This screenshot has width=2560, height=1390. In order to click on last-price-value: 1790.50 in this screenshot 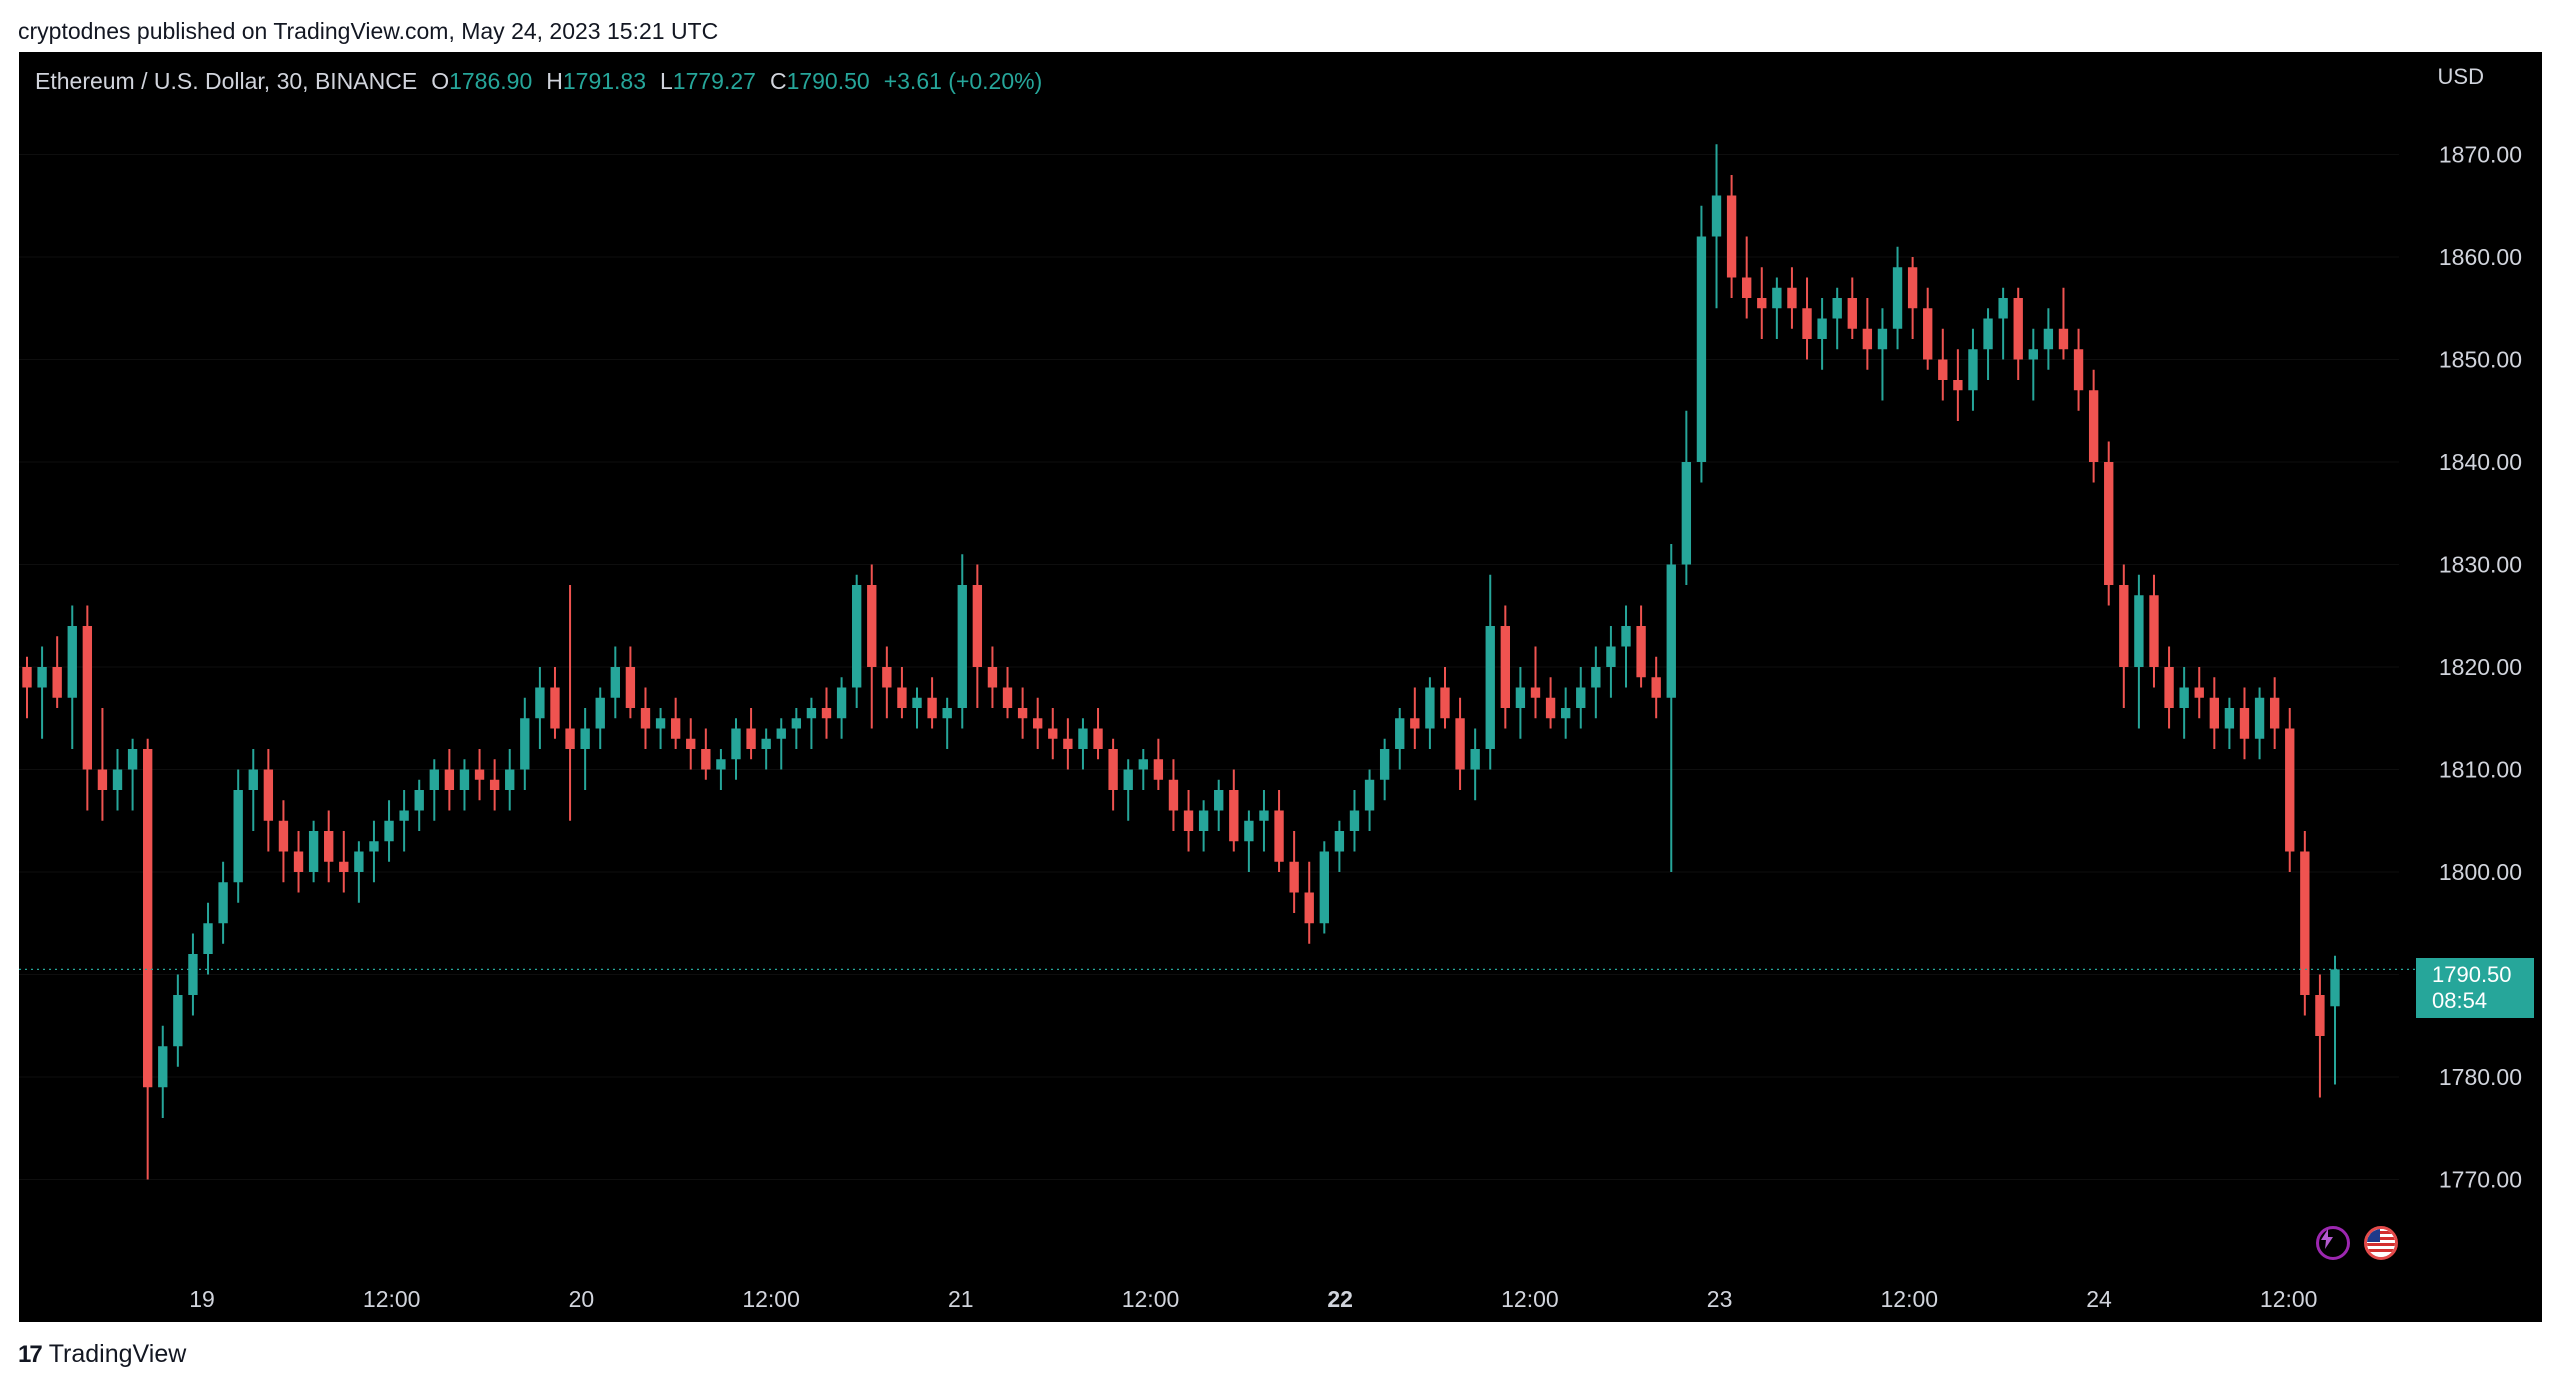, I will do `click(2472, 974)`.